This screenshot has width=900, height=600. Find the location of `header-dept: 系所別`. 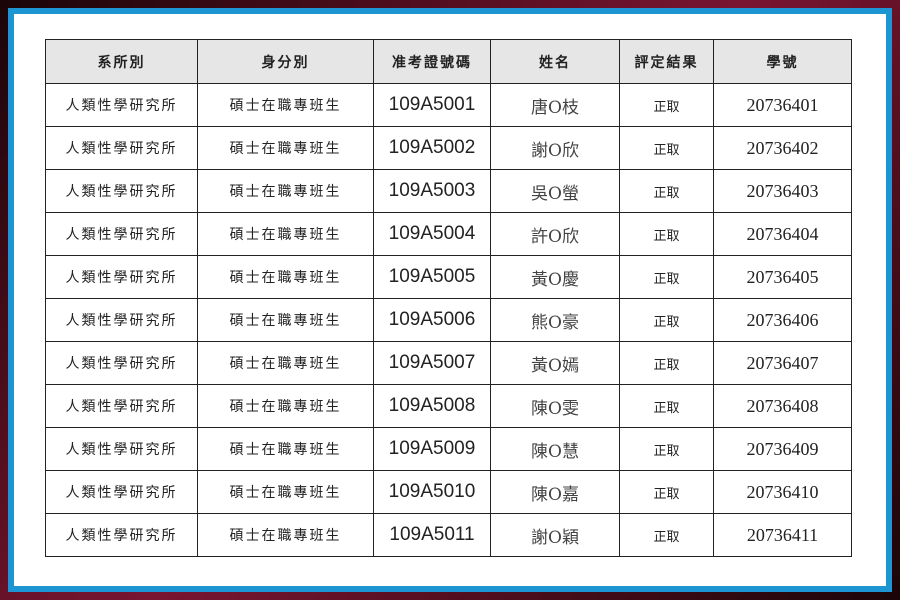

header-dept: 系所別 is located at coordinates (121, 61).